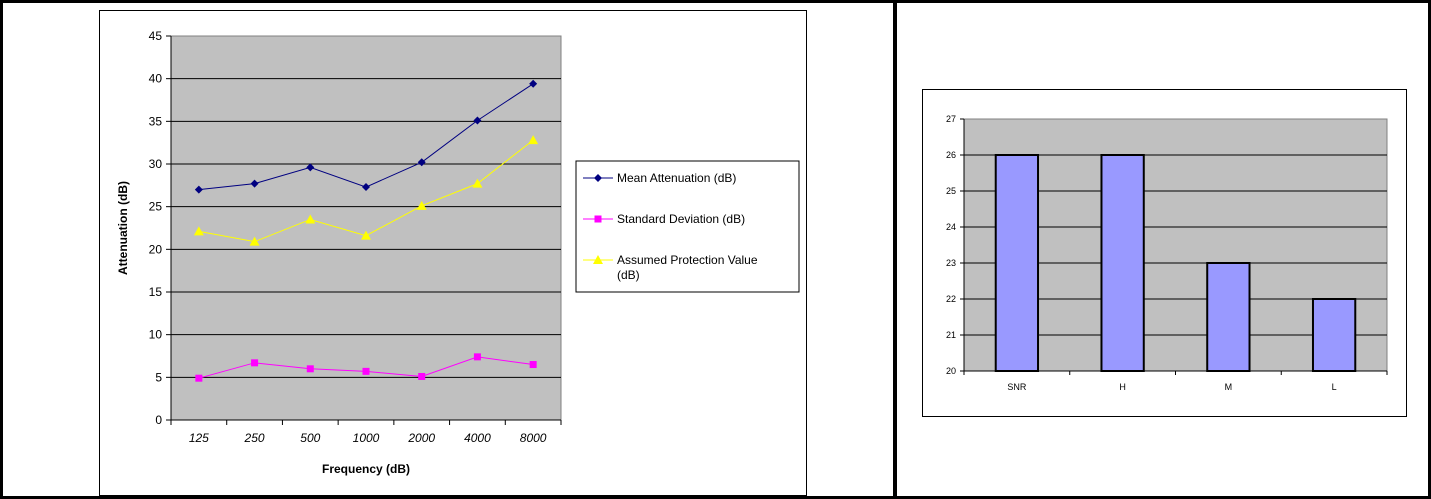 This screenshot has height=499, width=1431. I want to click on y-tick-label: 35, so click(156, 121).